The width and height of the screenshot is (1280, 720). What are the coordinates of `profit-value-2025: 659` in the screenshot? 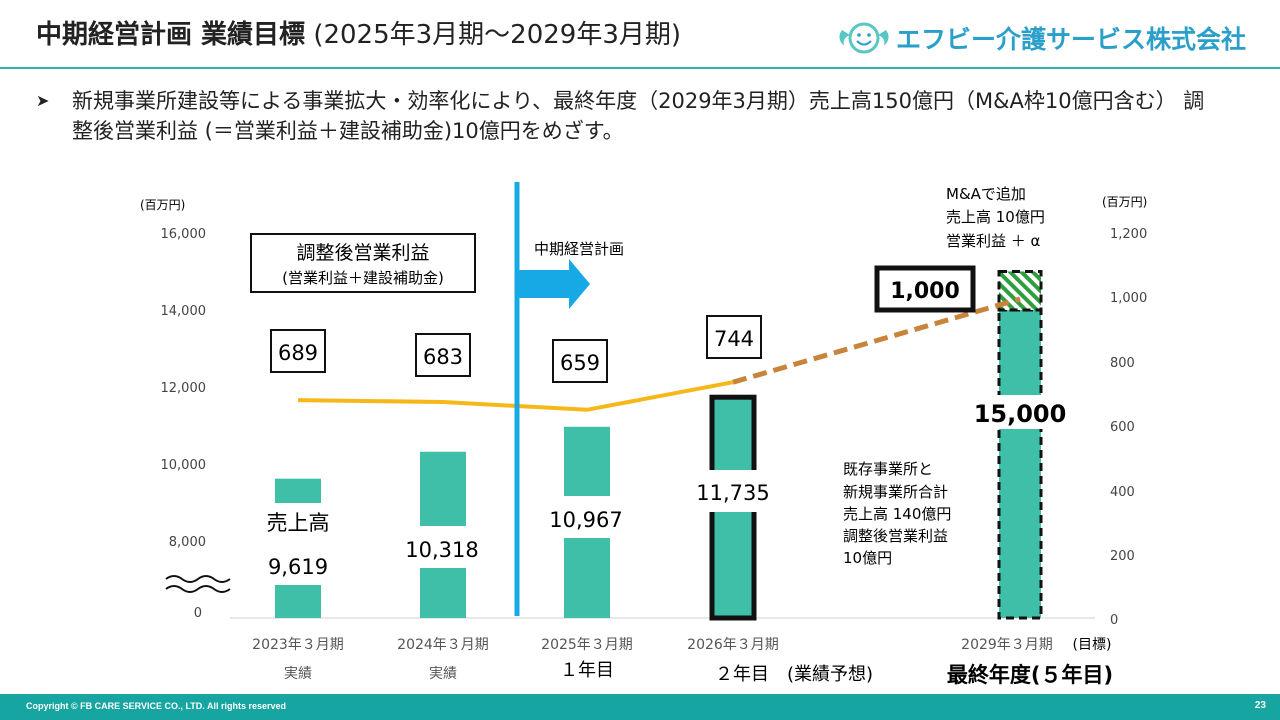 It's located at (580, 363).